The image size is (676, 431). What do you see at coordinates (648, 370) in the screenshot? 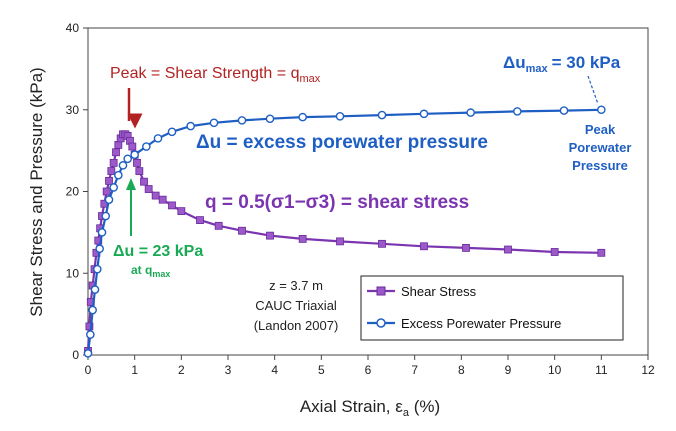
I see `x-tick-label: 12` at bounding box center [648, 370].